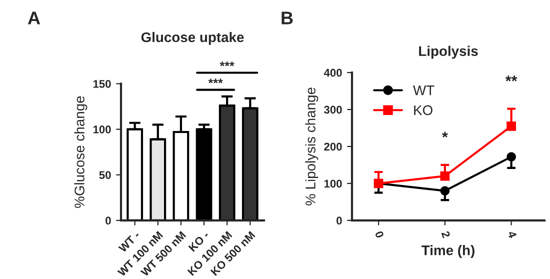  Describe the element at coordinates (333, 72) in the screenshot. I see `y-tick-label: 400` at that location.